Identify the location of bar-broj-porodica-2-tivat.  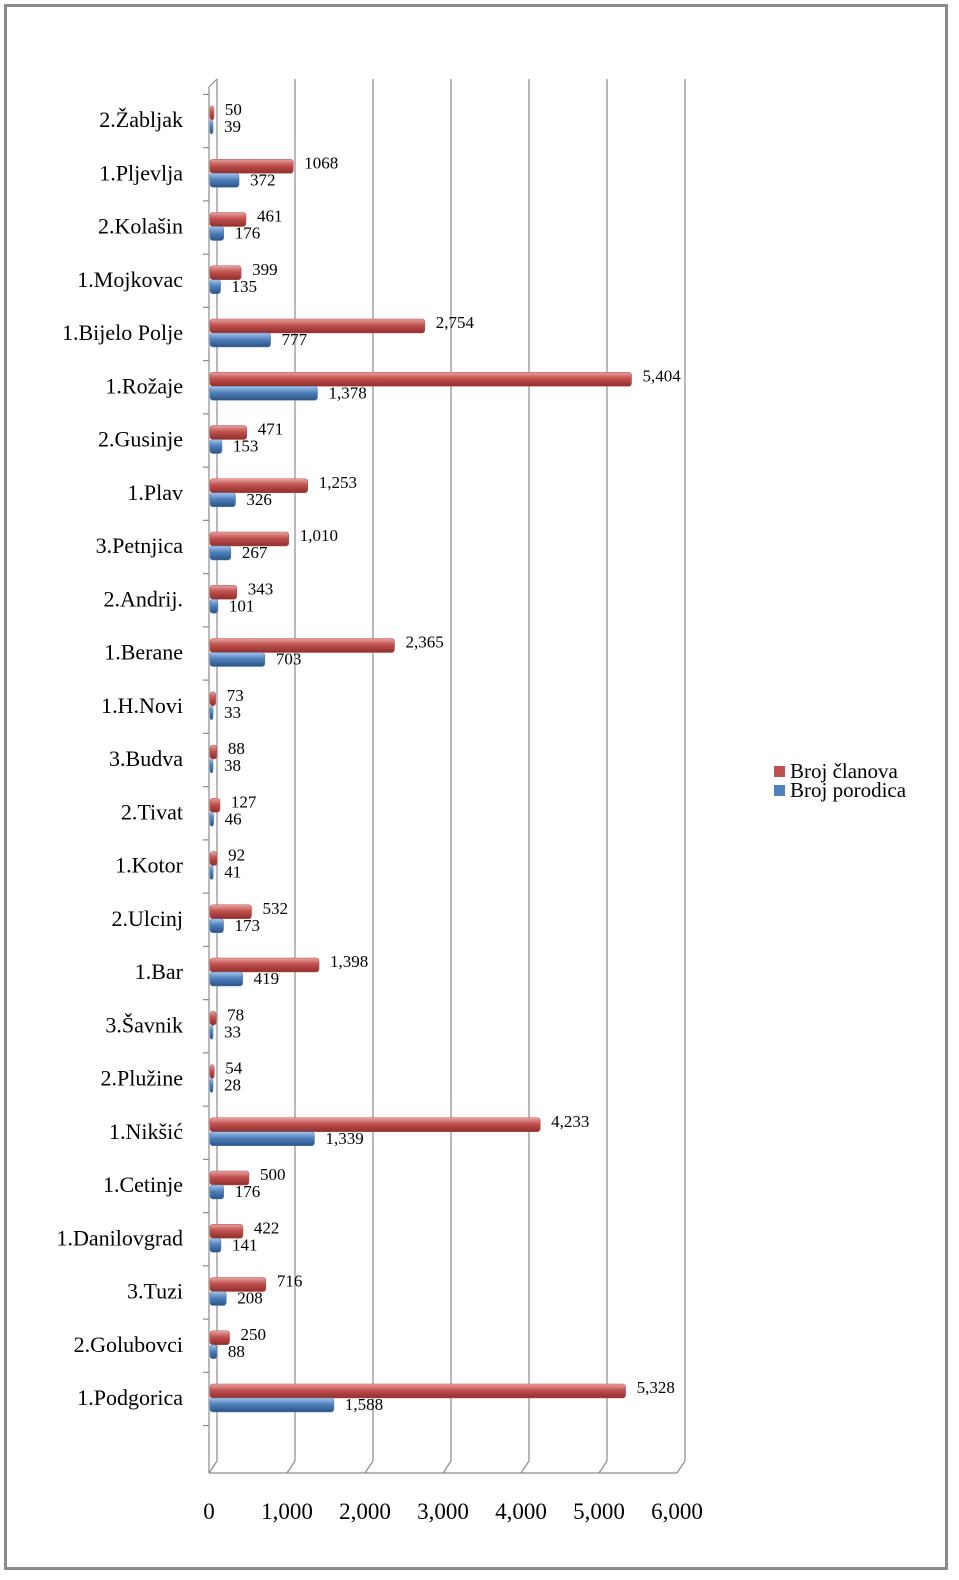
(211, 819).